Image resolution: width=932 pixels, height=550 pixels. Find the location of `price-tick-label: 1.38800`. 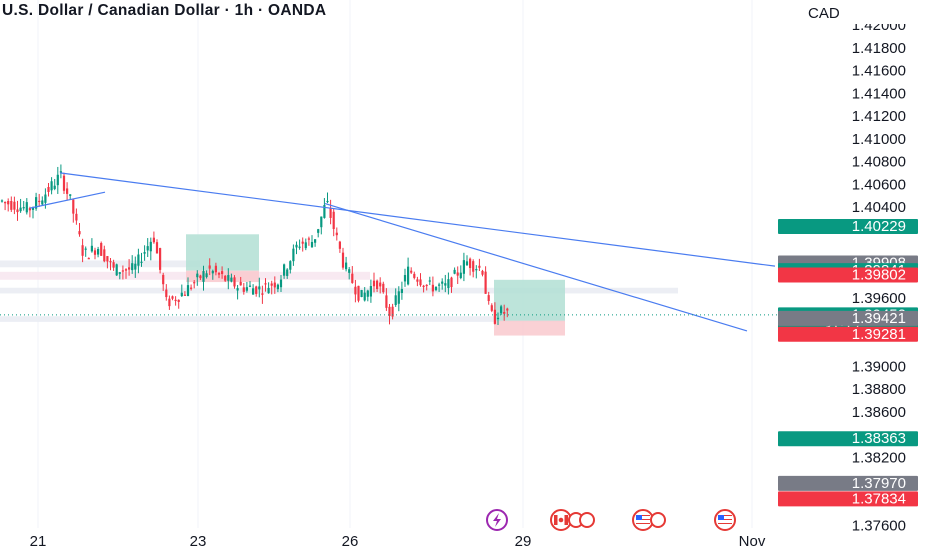

price-tick-label: 1.38800 is located at coordinates (879, 389).